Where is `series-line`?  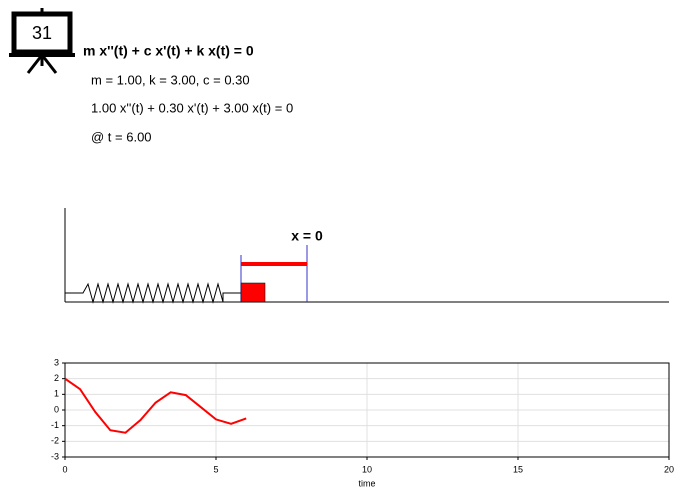 series-line is located at coordinates (155, 405).